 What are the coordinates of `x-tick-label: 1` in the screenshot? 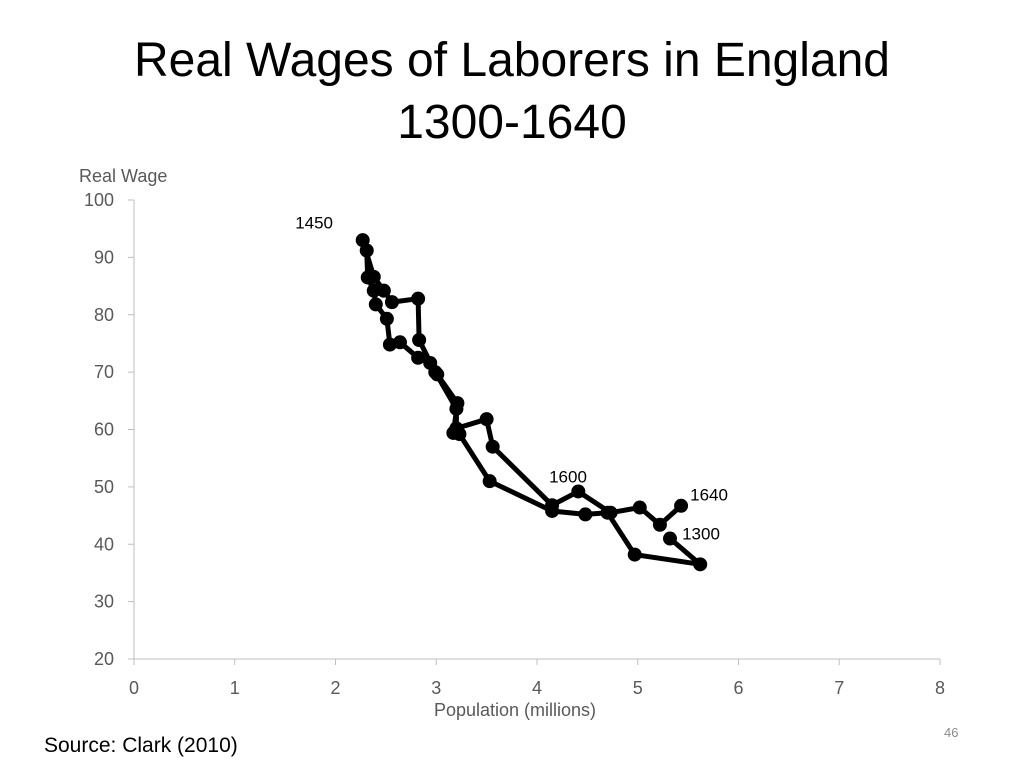 It's located at (235, 688).